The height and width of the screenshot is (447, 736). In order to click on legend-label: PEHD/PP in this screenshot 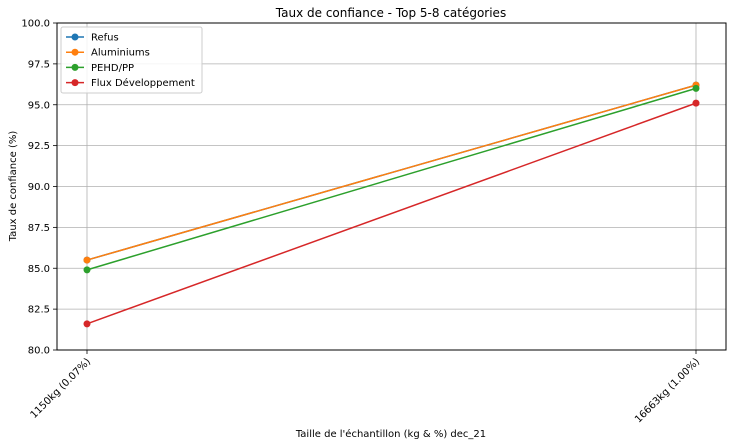, I will do `click(112, 68)`.